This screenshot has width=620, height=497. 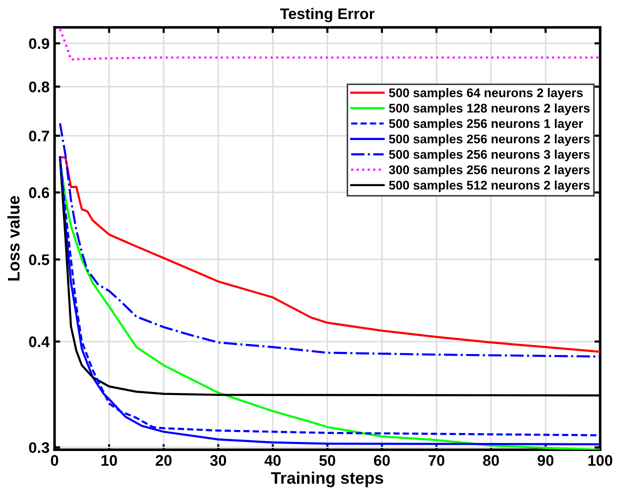 I want to click on legend-label: 500 samples 128 neurons 2 layers, so click(x=489, y=109).